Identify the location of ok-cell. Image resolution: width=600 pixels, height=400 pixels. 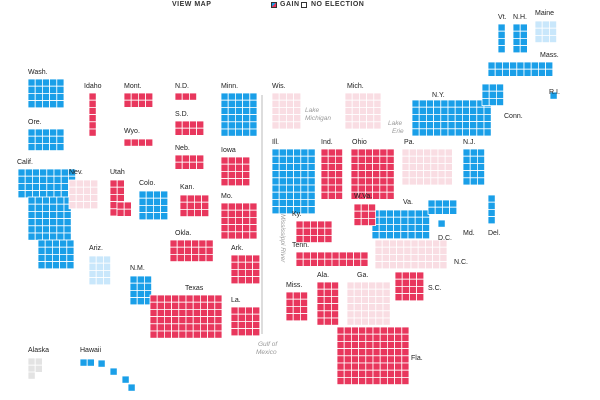
(187, 257).